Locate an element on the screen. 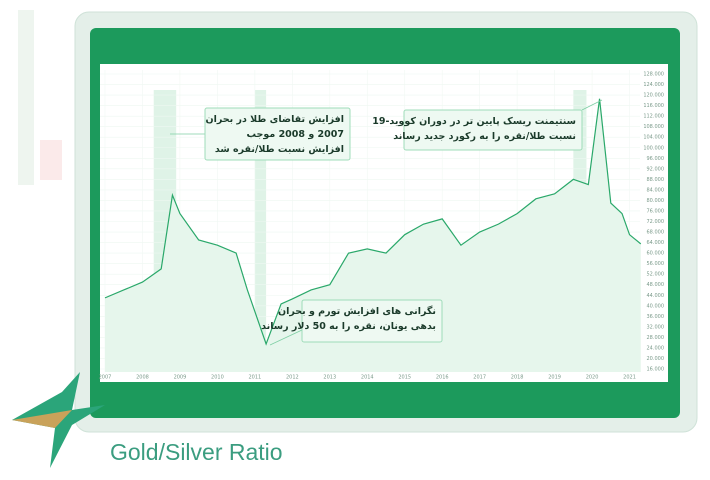  y-tick-label: 24.000 is located at coordinates (656, 348).